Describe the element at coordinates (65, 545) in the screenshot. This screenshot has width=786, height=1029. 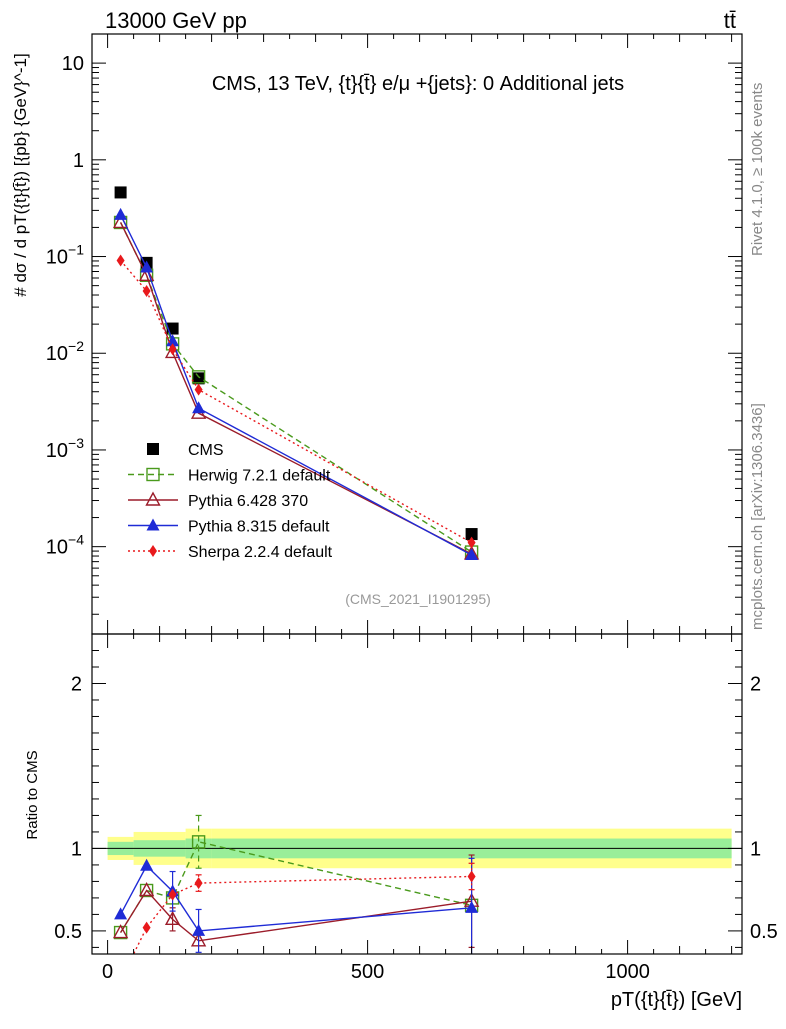
I see `main-y-tick-label: 10⁻⁴` at that location.